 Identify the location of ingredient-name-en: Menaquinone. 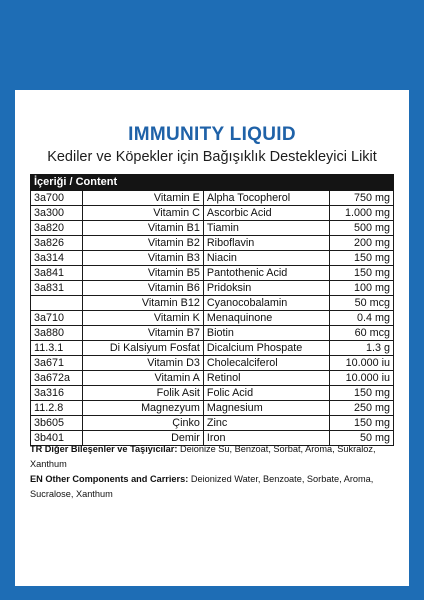
(266, 318).